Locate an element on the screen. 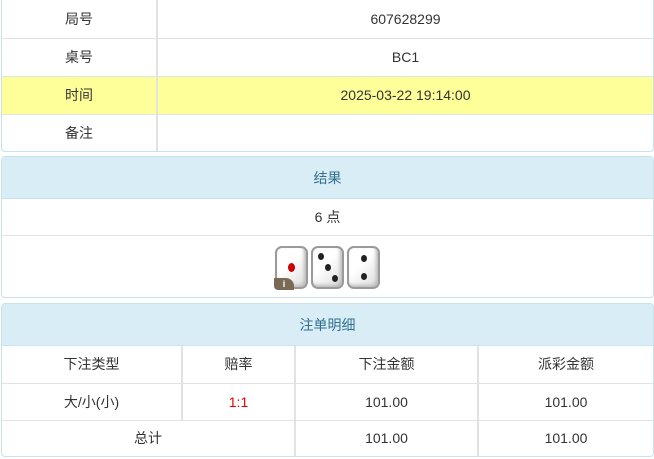 The width and height of the screenshot is (654, 459). row-table-id: 桌号 BC1 is located at coordinates (327, 57).